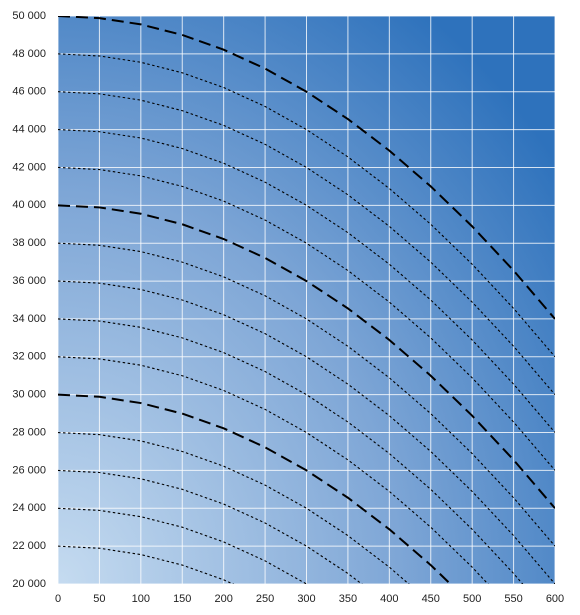 The image size is (580, 615). I want to click on x-tick-label: 450, so click(431, 599).